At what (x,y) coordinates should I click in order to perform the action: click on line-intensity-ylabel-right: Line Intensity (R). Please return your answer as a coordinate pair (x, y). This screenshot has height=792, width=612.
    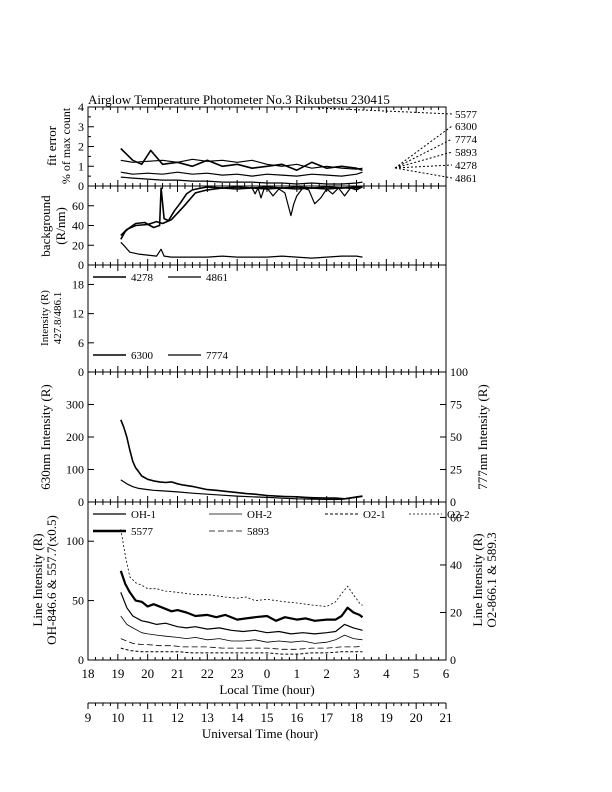
    Looking at the image, I should click on (477, 579).